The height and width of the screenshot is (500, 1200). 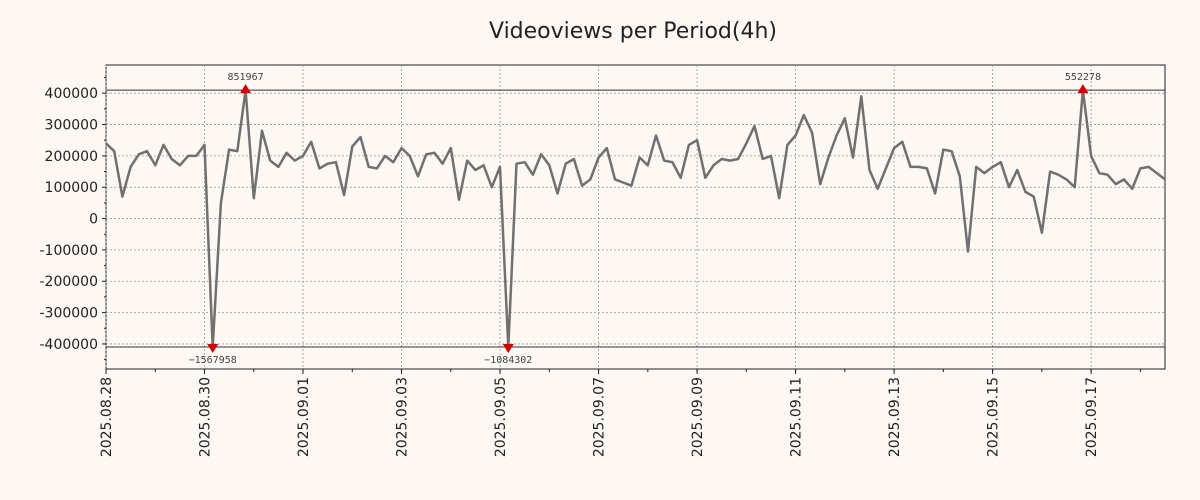 I want to click on y-tick-label: 200000, so click(x=71, y=157).